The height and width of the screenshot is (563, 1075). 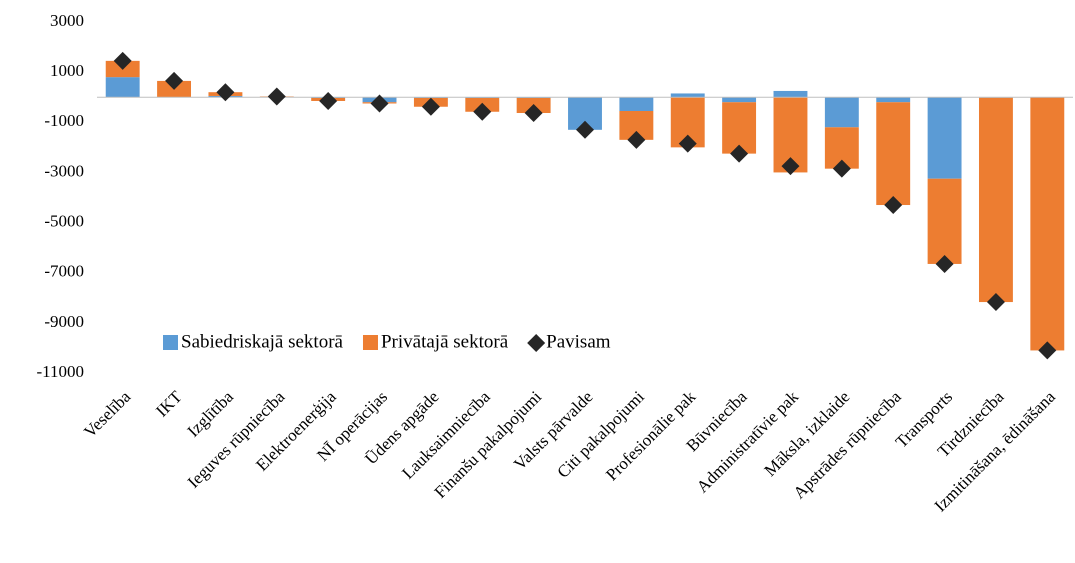 What do you see at coordinates (67, 20) in the screenshot?
I see `y-tick-label: 3000` at bounding box center [67, 20].